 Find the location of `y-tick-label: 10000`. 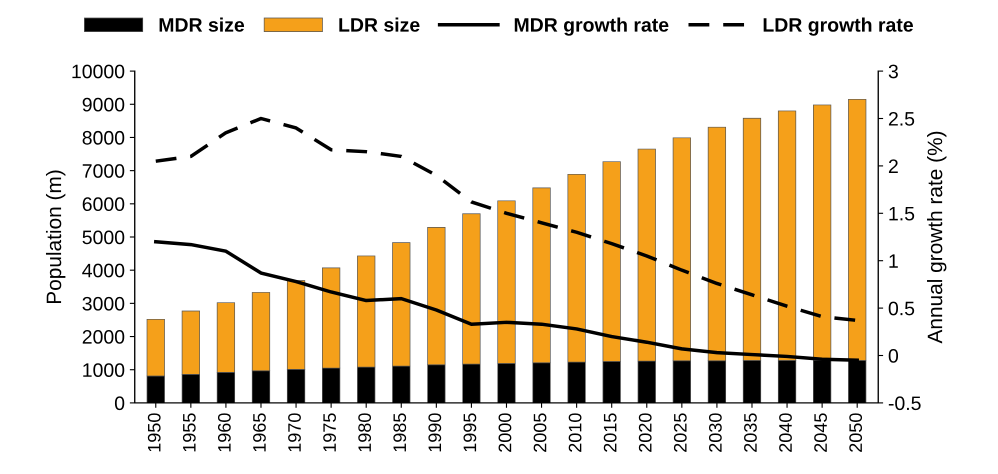

y-tick-label: 10000 is located at coordinates (98, 71).